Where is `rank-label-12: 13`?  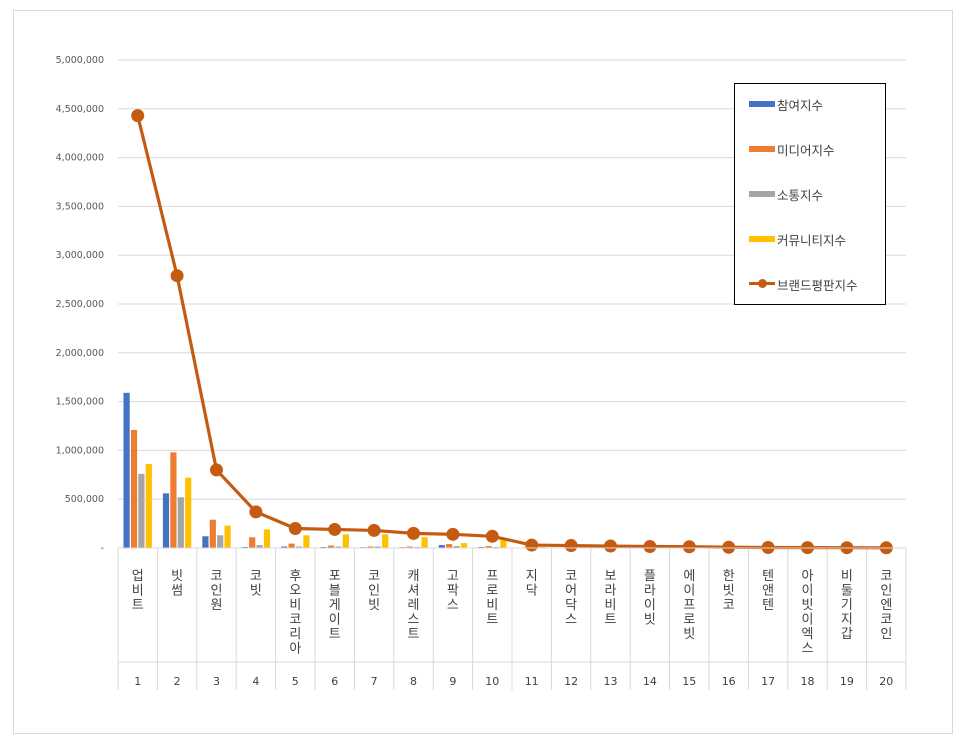
rank-label-12: 13 is located at coordinates (611, 681).